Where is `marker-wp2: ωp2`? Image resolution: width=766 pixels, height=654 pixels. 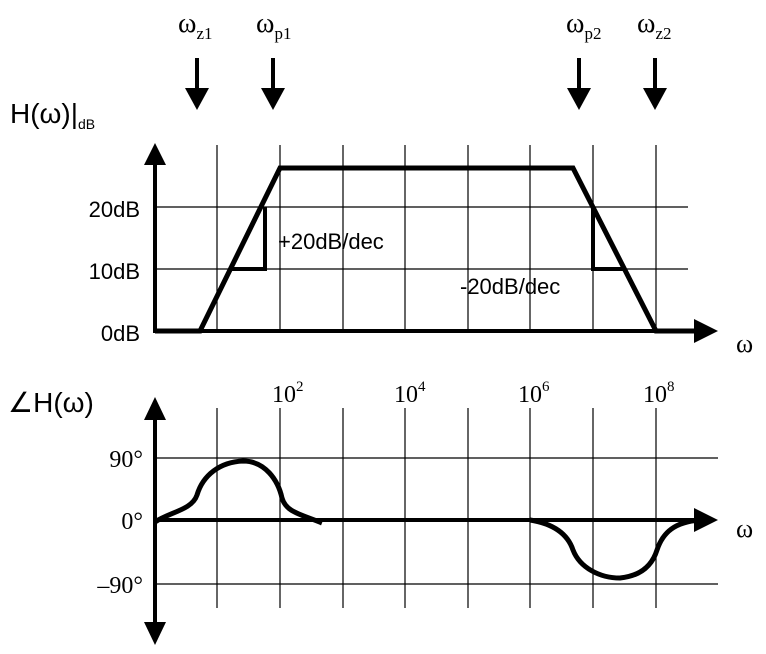 marker-wp2: ωp2 is located at coordinates (583, 59).